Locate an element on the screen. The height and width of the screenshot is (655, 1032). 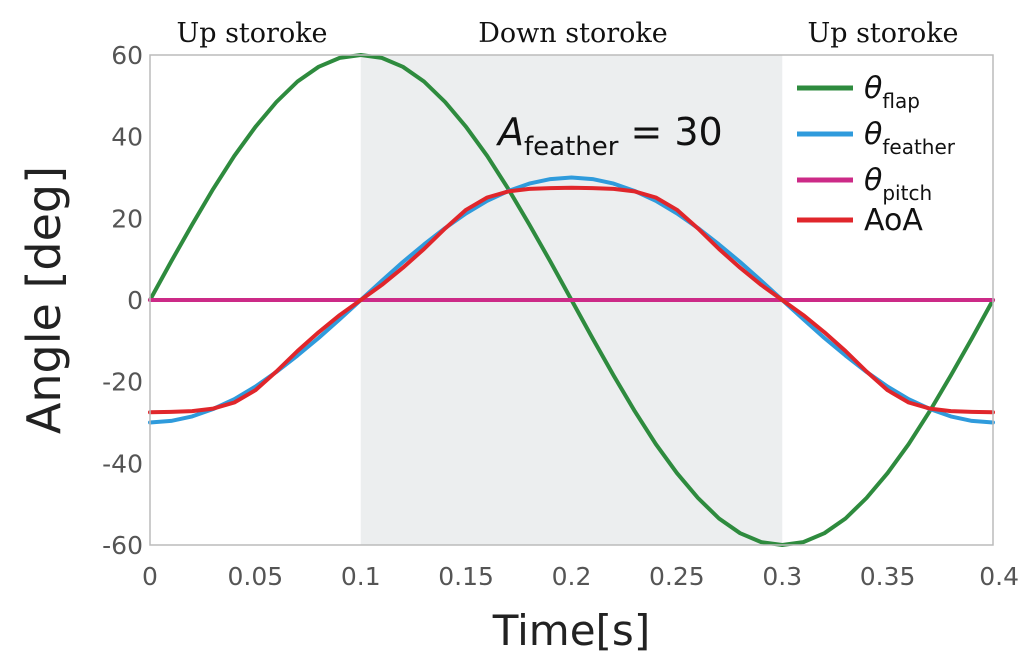
annotation-value: = 30 is located at coordinates (676, 132).